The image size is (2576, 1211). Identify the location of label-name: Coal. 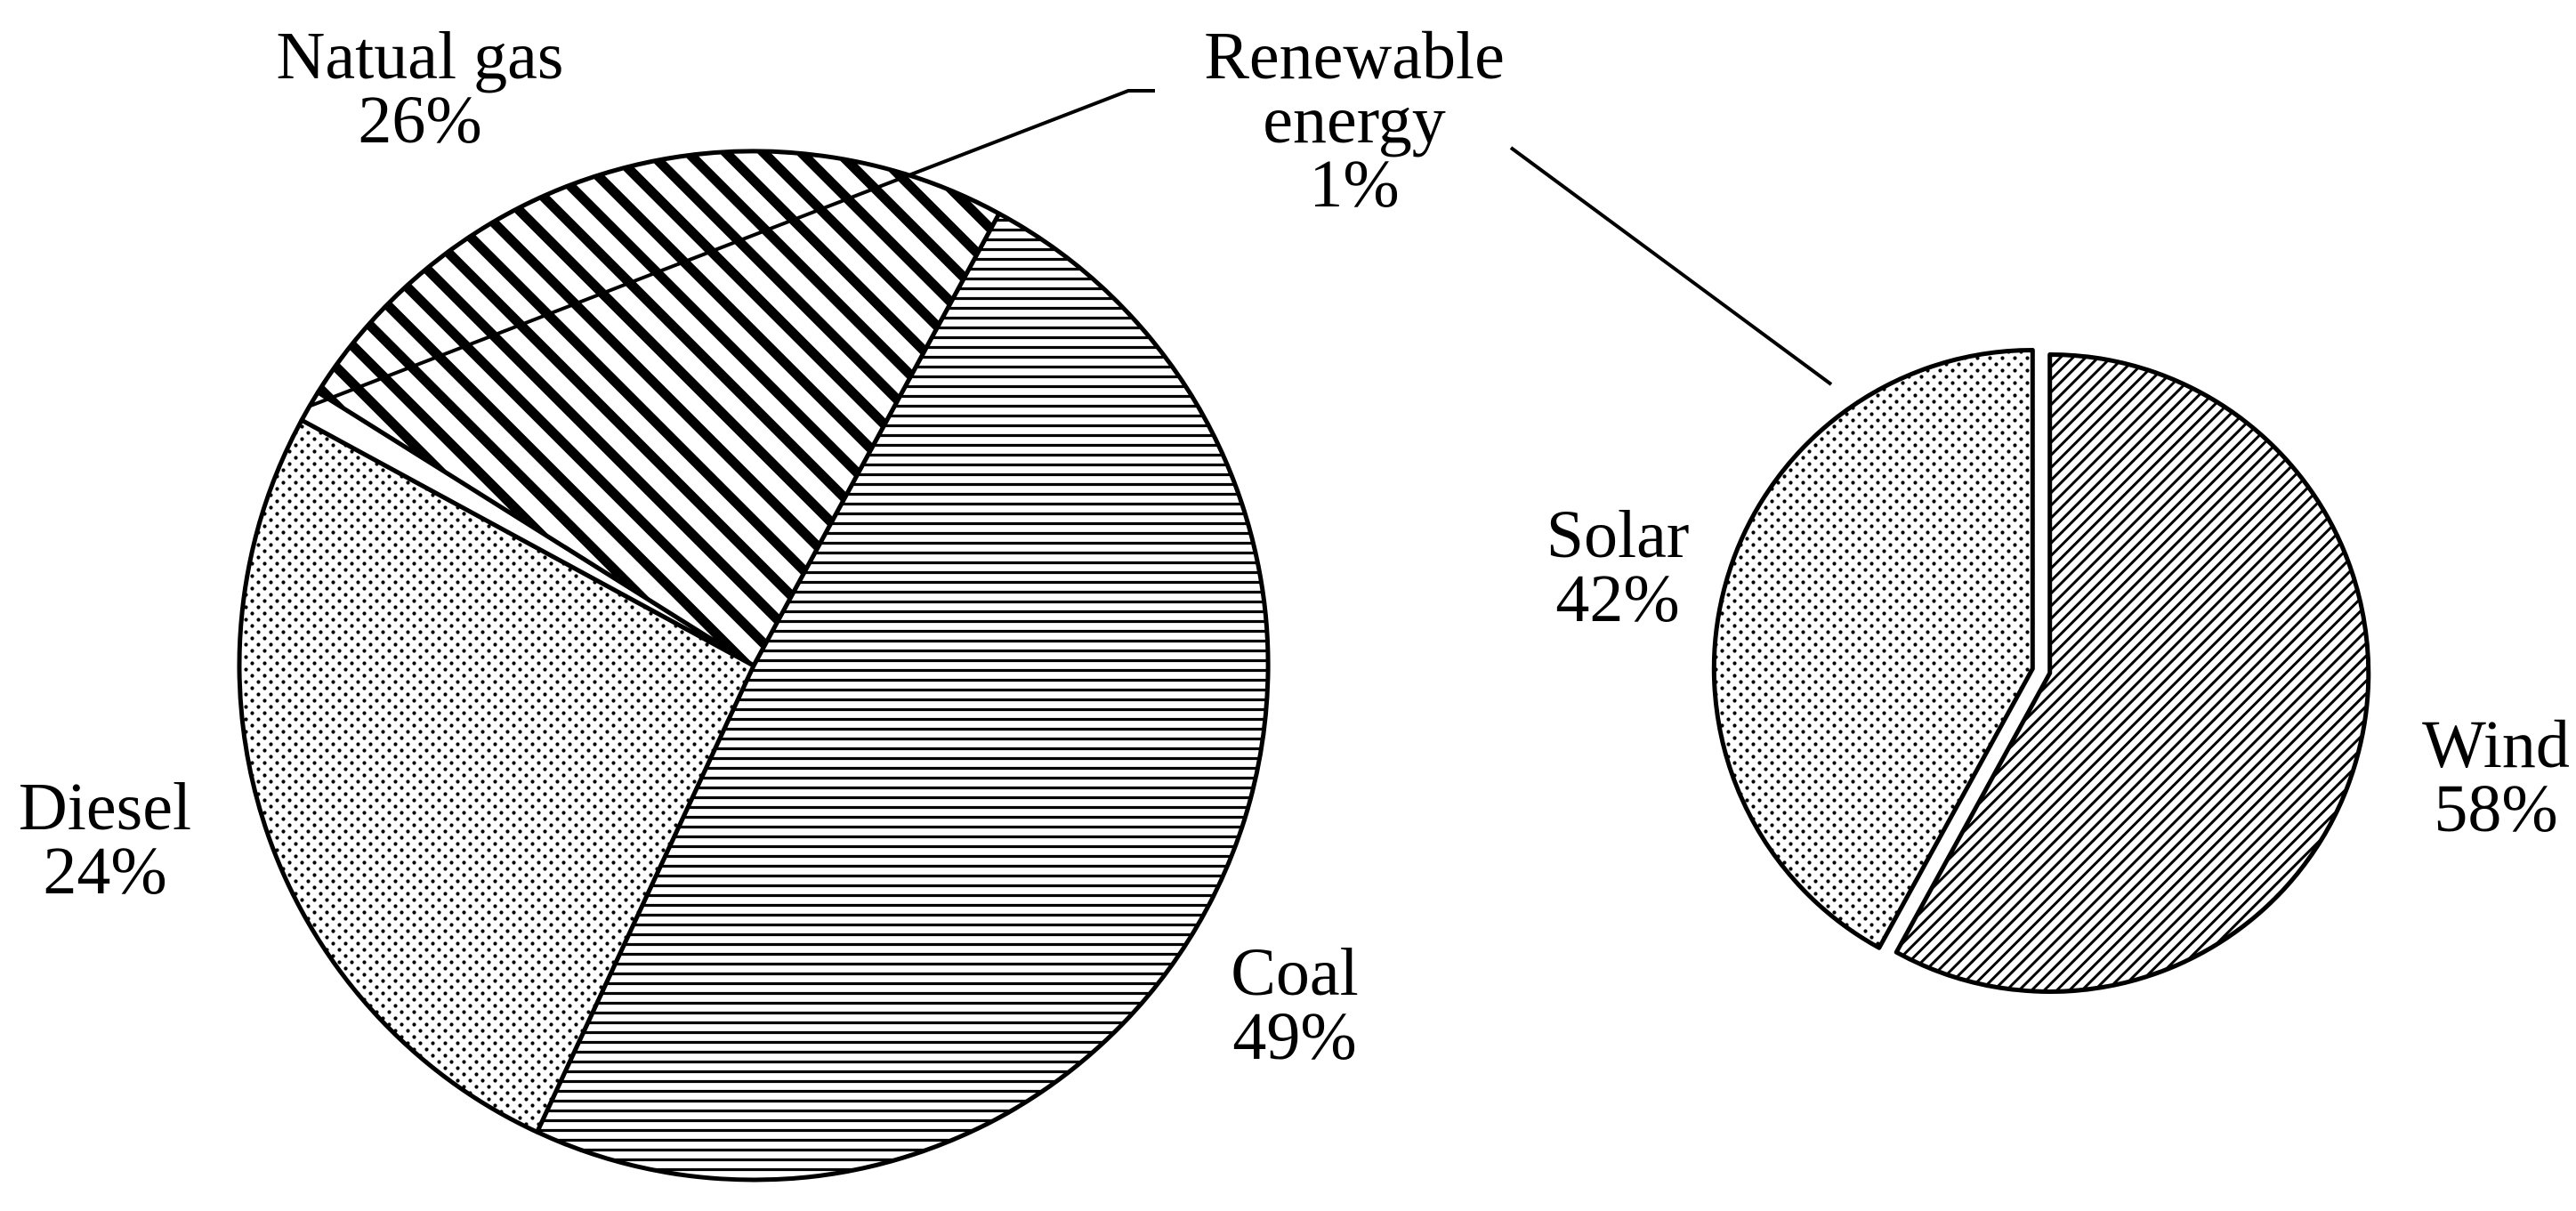
(1295, 973).